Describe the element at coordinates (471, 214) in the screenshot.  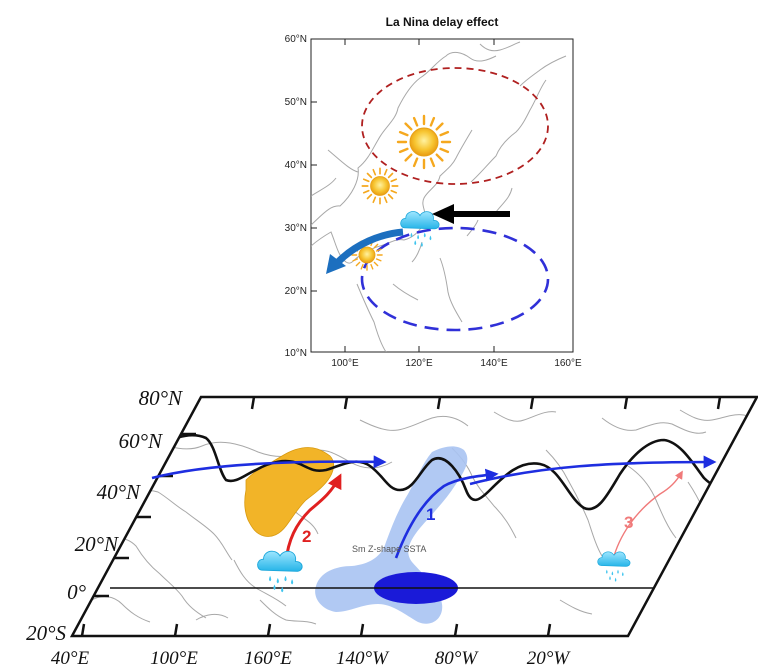
I see `black-flow-arrow` at that location.